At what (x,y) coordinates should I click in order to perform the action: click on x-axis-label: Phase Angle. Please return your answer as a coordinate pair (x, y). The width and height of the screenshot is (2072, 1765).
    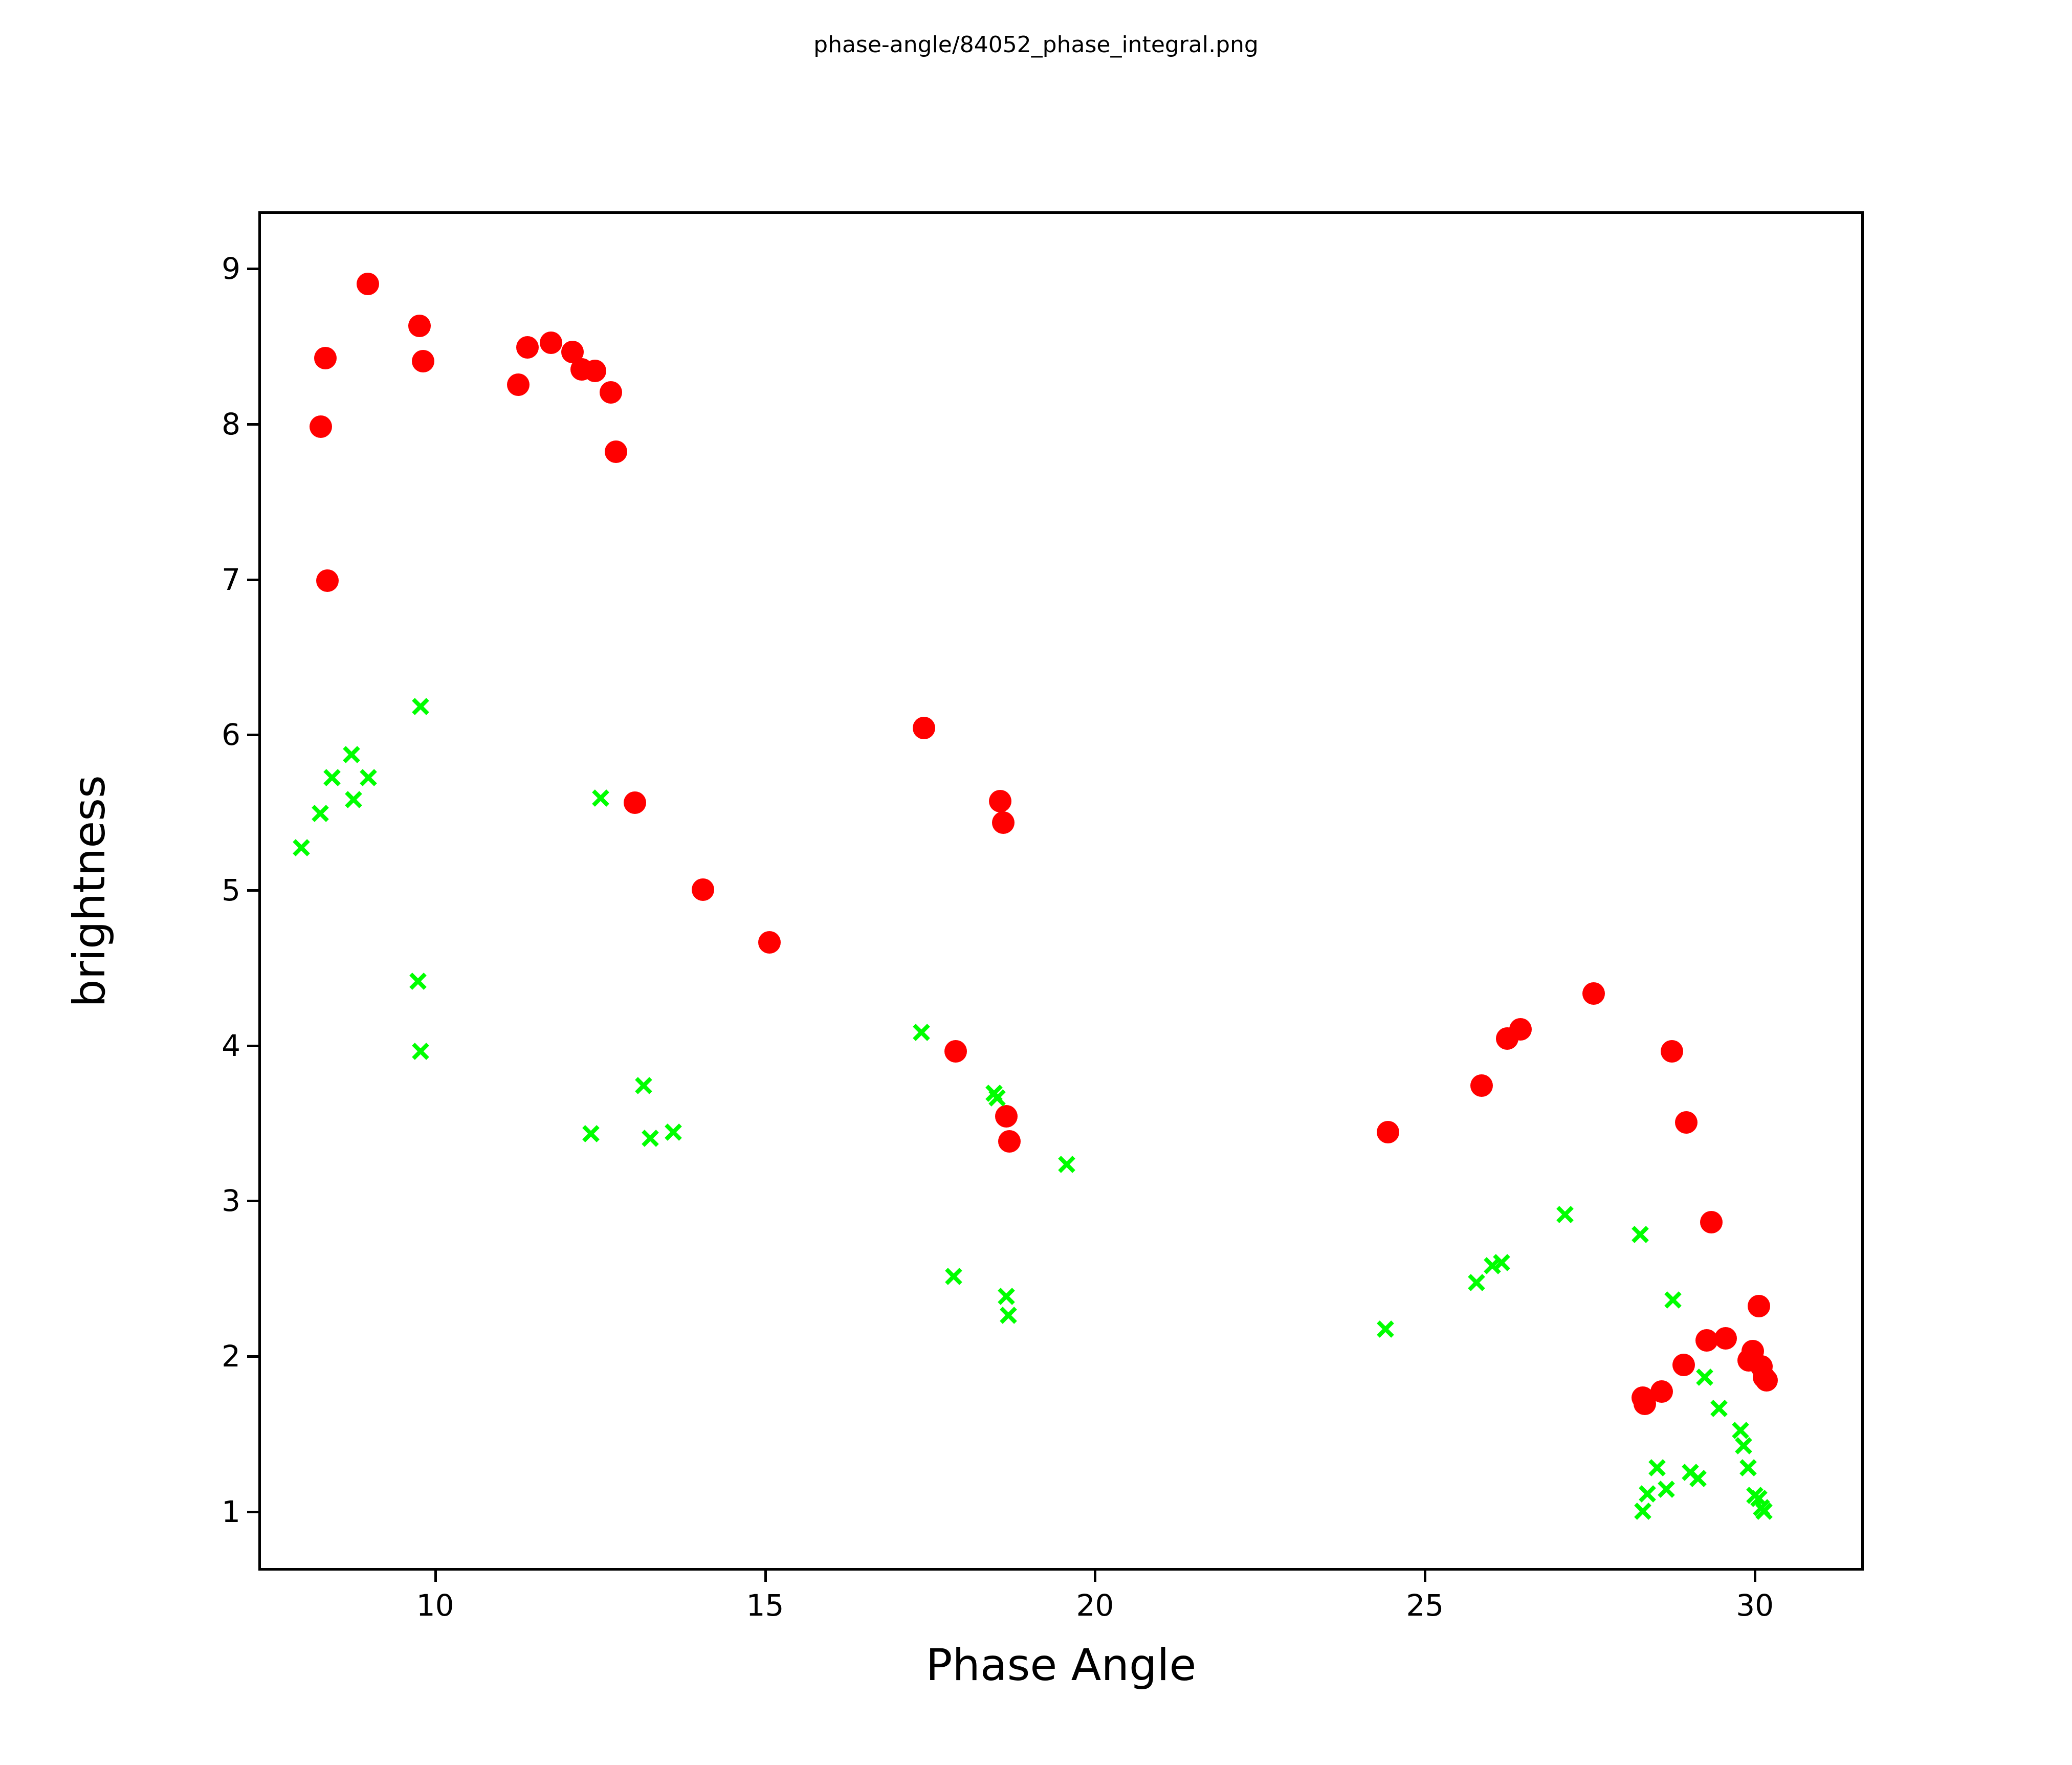
    Looking at the image, I should click on (1061, 1666).